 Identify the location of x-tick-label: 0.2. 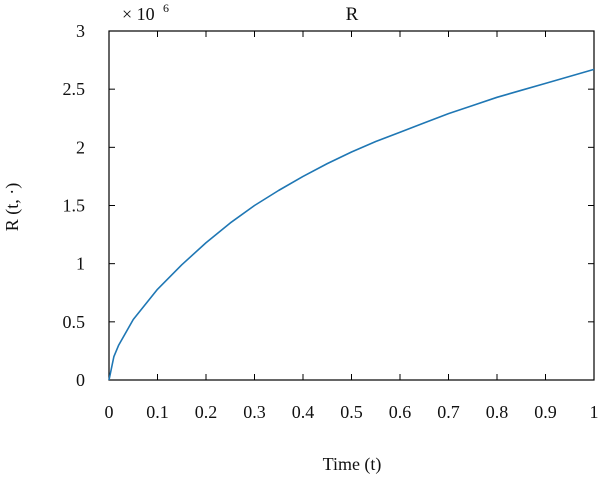
(206, 412).